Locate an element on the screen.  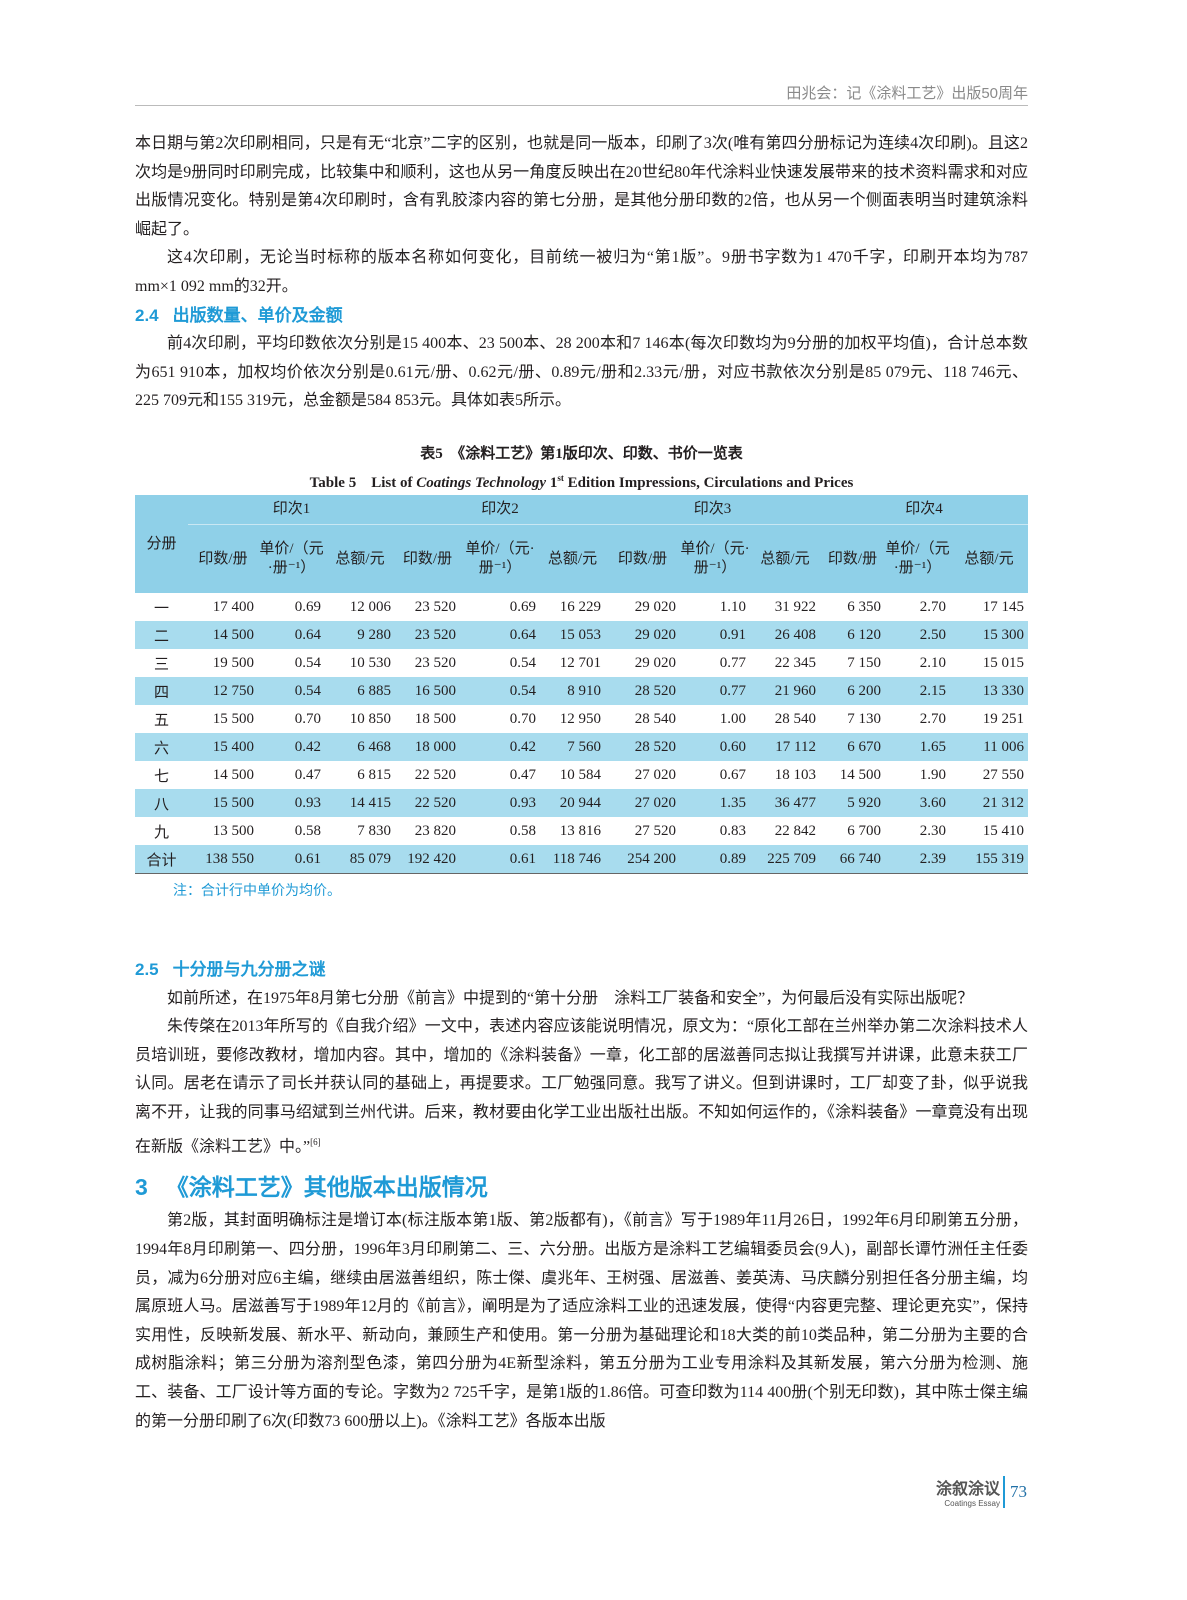
table-cell: 15 500 is located at coordinates (223, 803).